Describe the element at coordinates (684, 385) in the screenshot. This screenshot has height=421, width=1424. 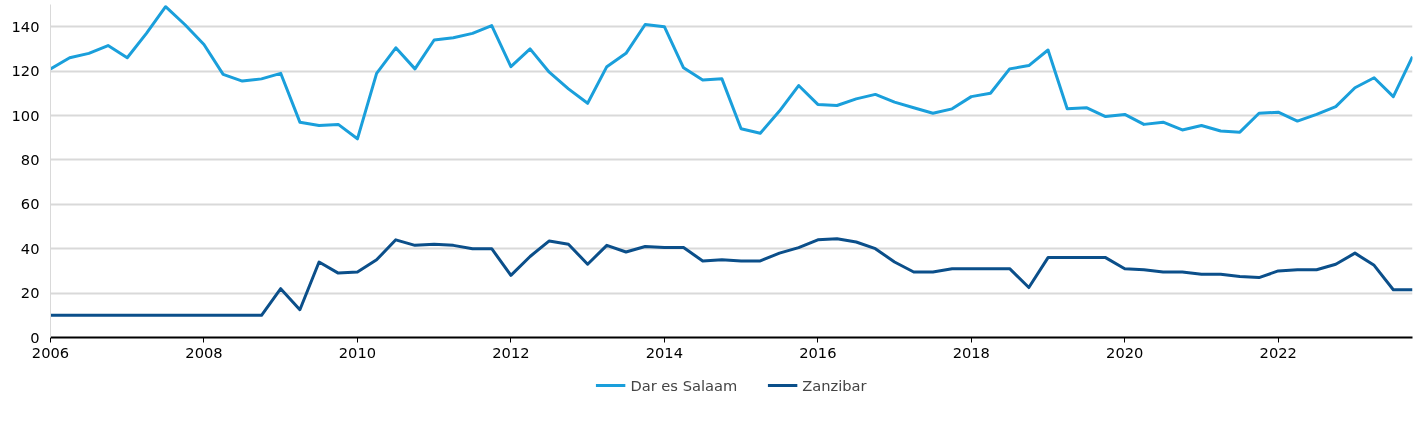
I see `legend-label: Dar es Salaam` at that location.